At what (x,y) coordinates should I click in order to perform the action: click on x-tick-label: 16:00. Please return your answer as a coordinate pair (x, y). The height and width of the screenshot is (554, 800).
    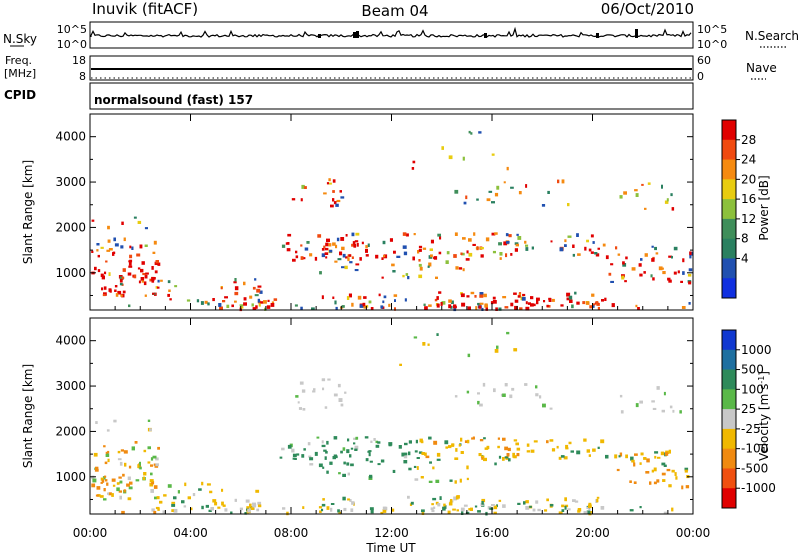
    Looking at the image, I should click on (492, 533).